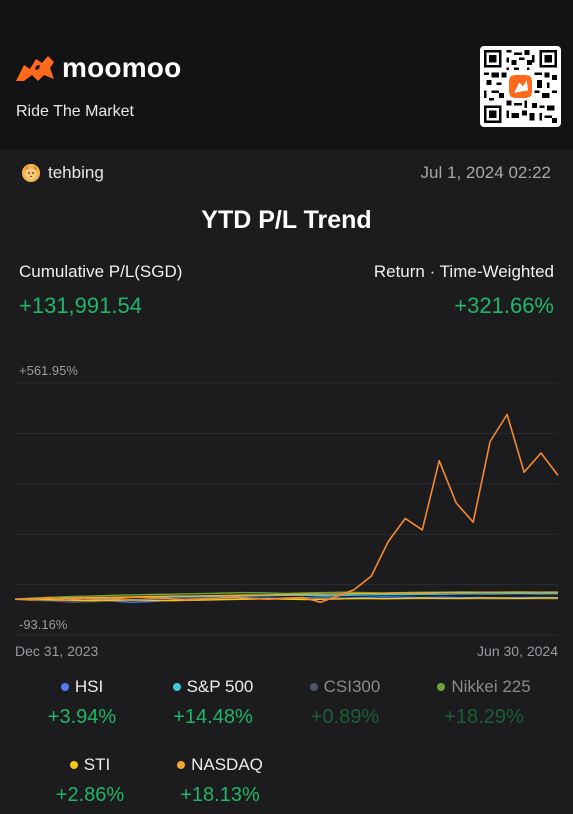  I want to click on legend-name: CSI300, so click(352, 686).